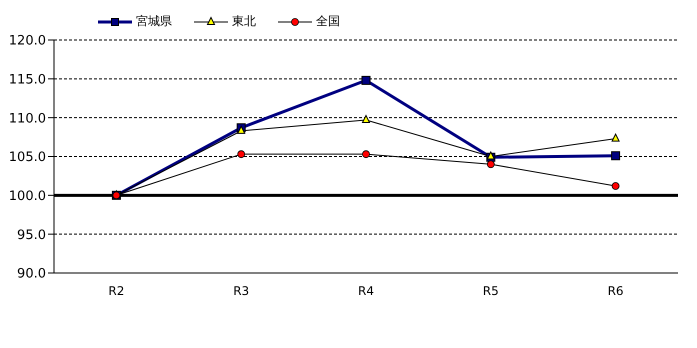  I want to click on x-tick-label: R2, so click(116, 291).